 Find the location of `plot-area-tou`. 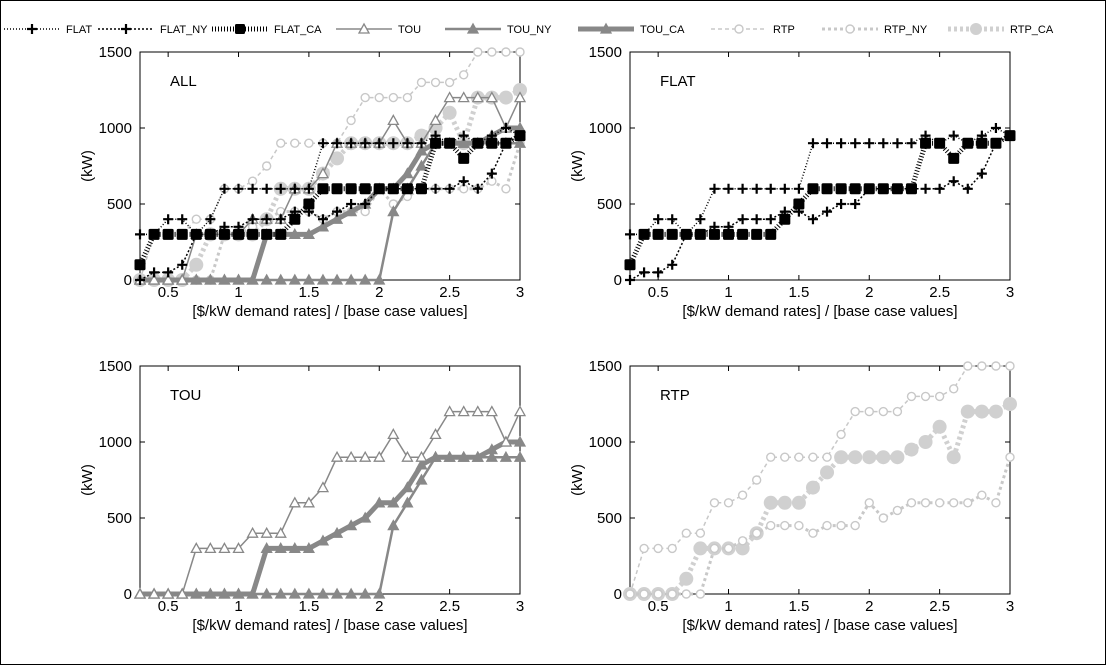

plot-area-tou is located at coordinates (330, 480).